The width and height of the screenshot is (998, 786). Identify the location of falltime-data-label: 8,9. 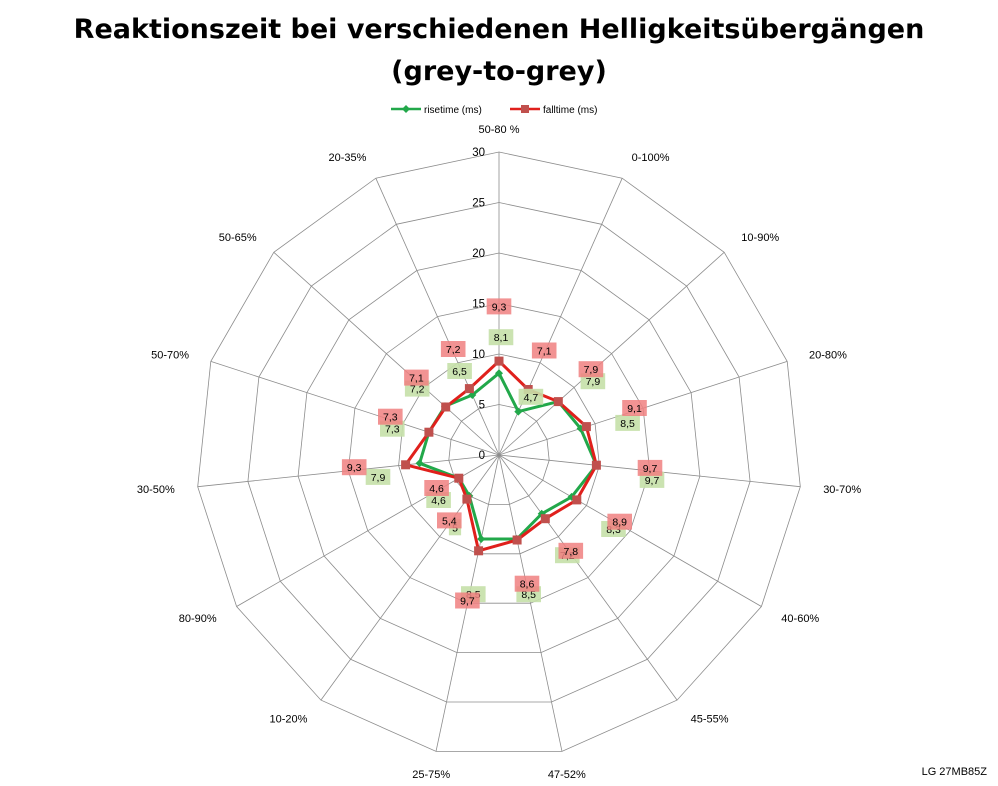
(619, 523).